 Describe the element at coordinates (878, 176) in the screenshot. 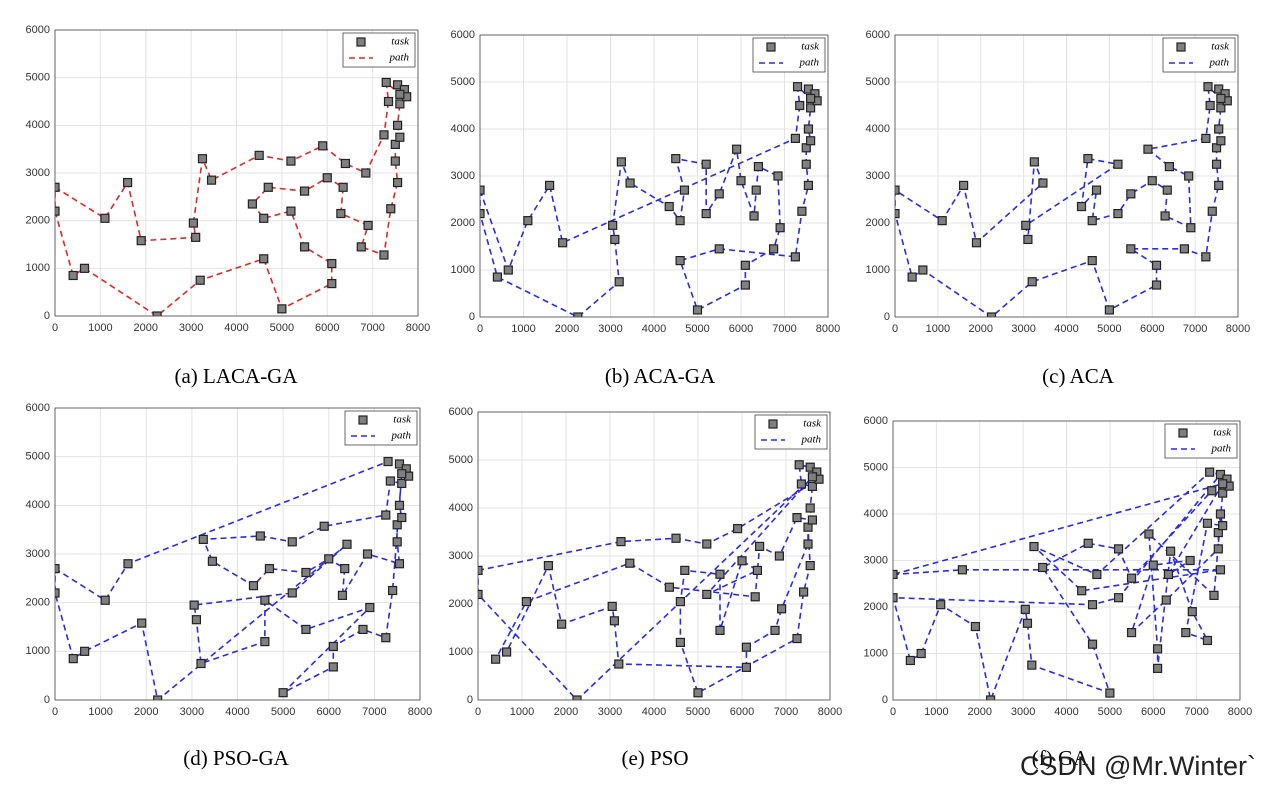

I see `y-tick-label: 3000` at that location.